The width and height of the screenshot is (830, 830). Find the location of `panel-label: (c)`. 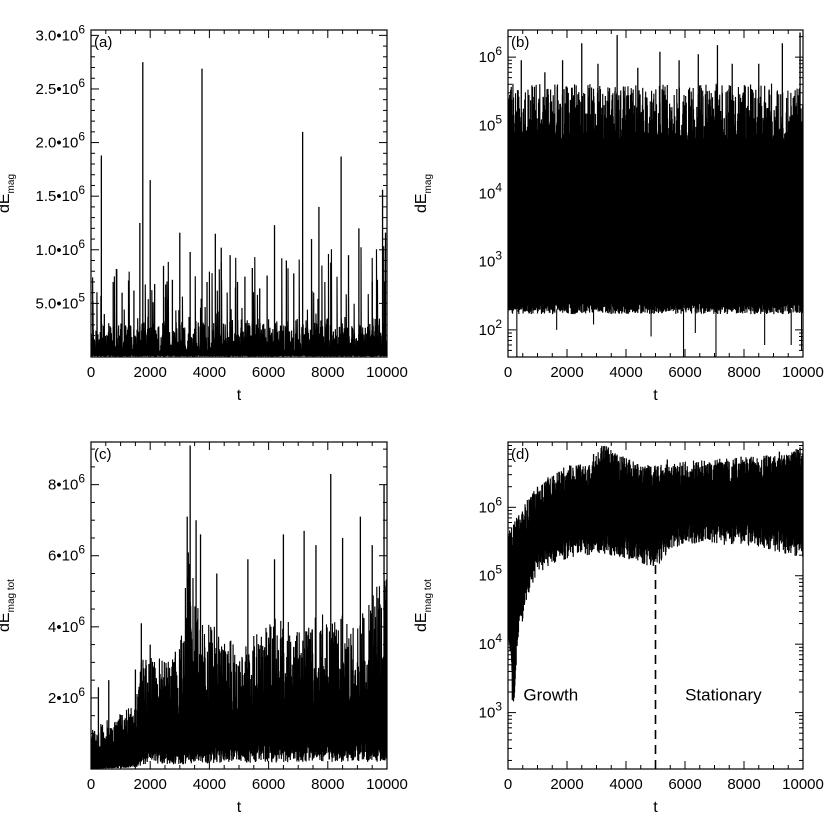

panel-label: (c) is located at coordinates (103, 454).